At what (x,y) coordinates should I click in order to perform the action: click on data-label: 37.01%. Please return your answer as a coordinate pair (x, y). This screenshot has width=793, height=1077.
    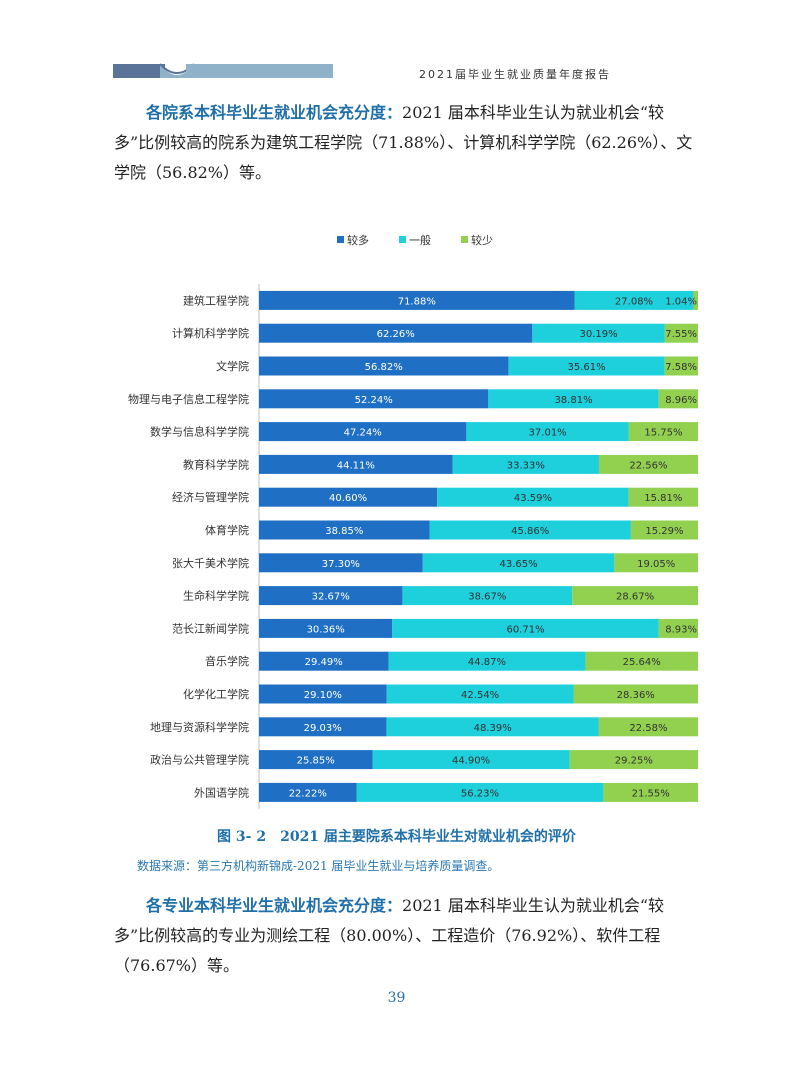
    Looking at the image, I should click on (548, 433).